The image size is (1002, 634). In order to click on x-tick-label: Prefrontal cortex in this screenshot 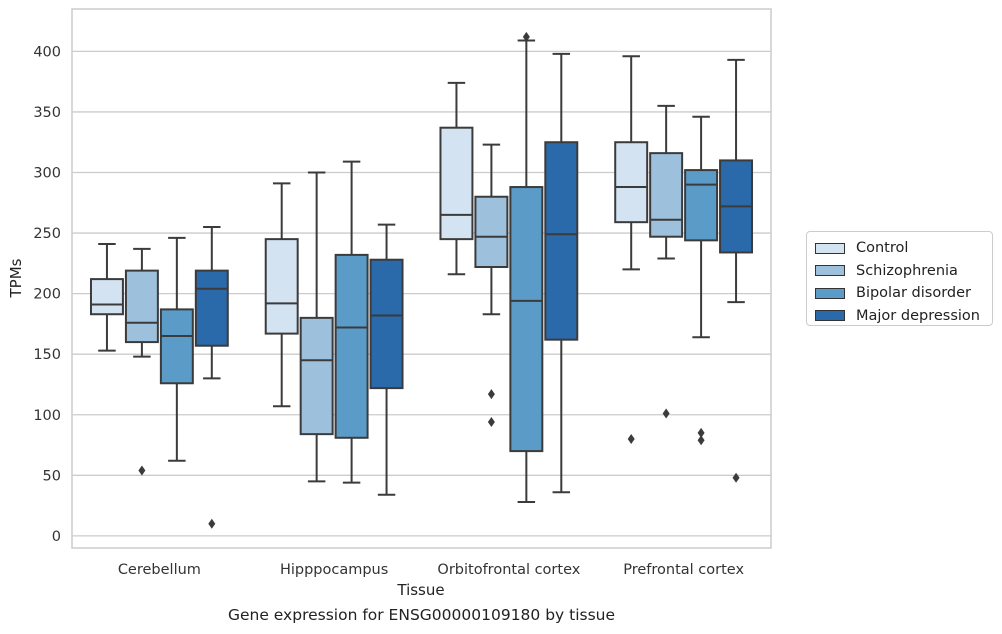, I will do `click(683, 570)`.